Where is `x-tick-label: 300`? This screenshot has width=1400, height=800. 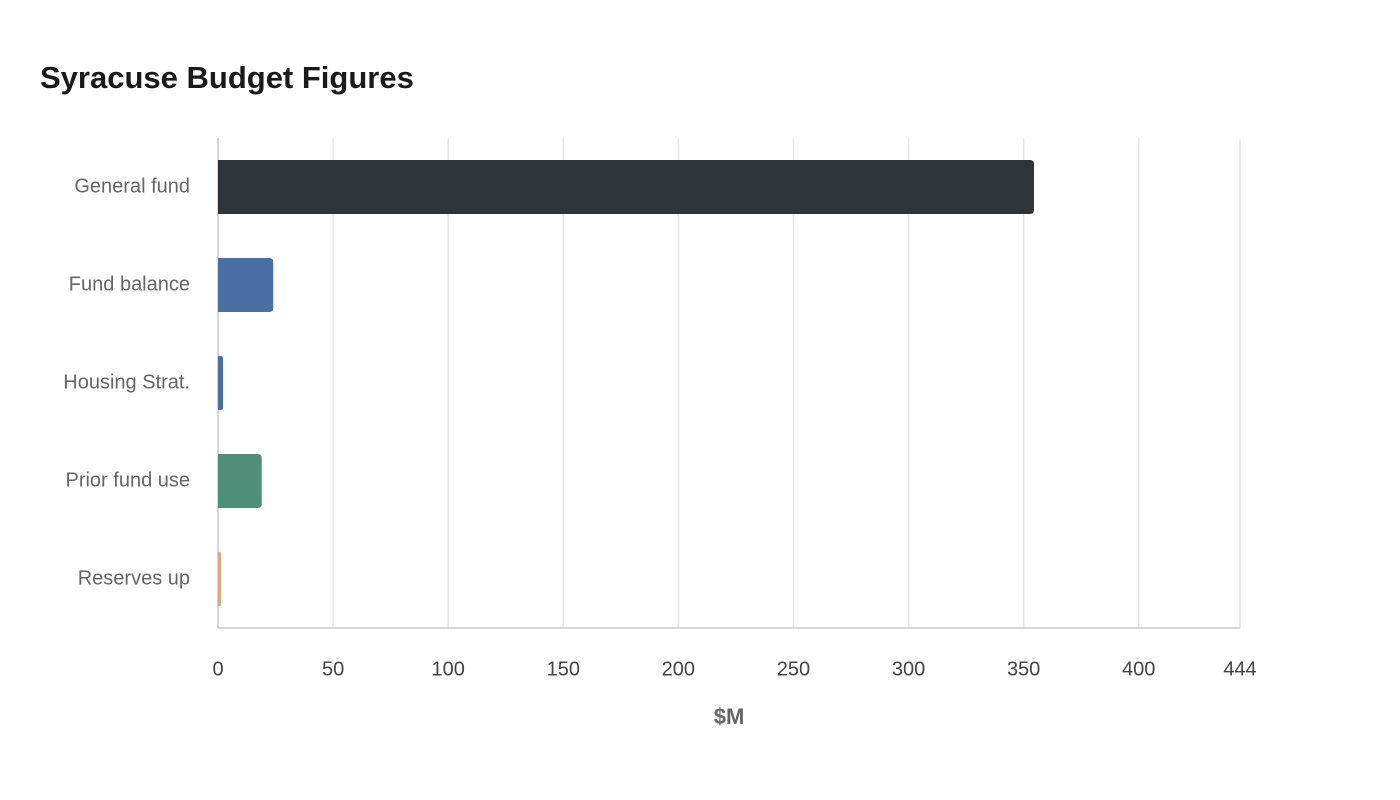 x-tick-label: 300 is located at coordinates (908, 669).